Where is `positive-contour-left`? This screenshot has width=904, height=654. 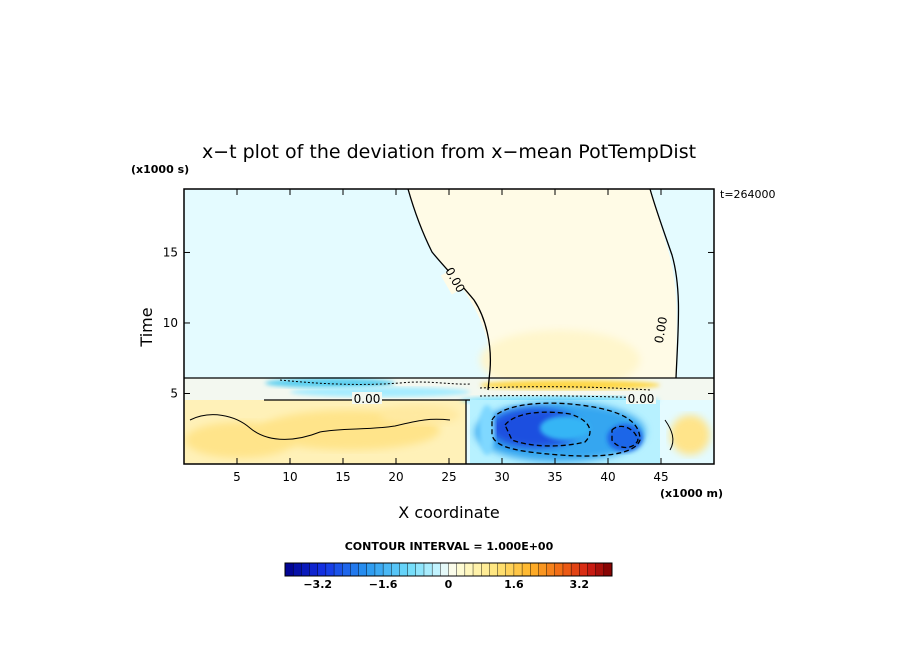
positive-contour-left is located at coordinates (320, 427).